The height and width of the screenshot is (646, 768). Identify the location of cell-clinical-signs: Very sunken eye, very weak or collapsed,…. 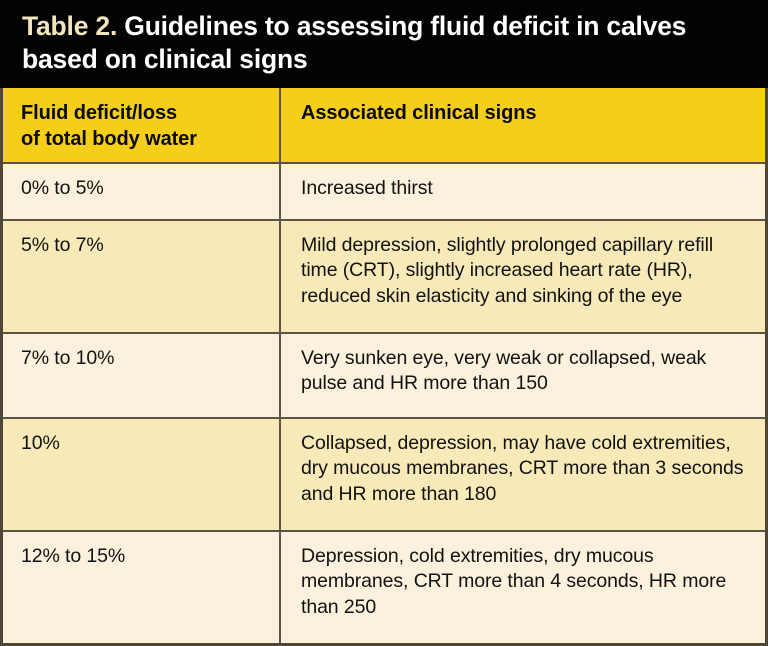
(522, 375).